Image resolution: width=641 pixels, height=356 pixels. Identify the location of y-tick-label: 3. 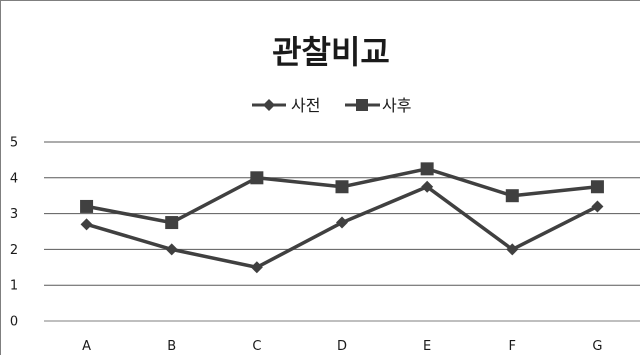
(14, 214).